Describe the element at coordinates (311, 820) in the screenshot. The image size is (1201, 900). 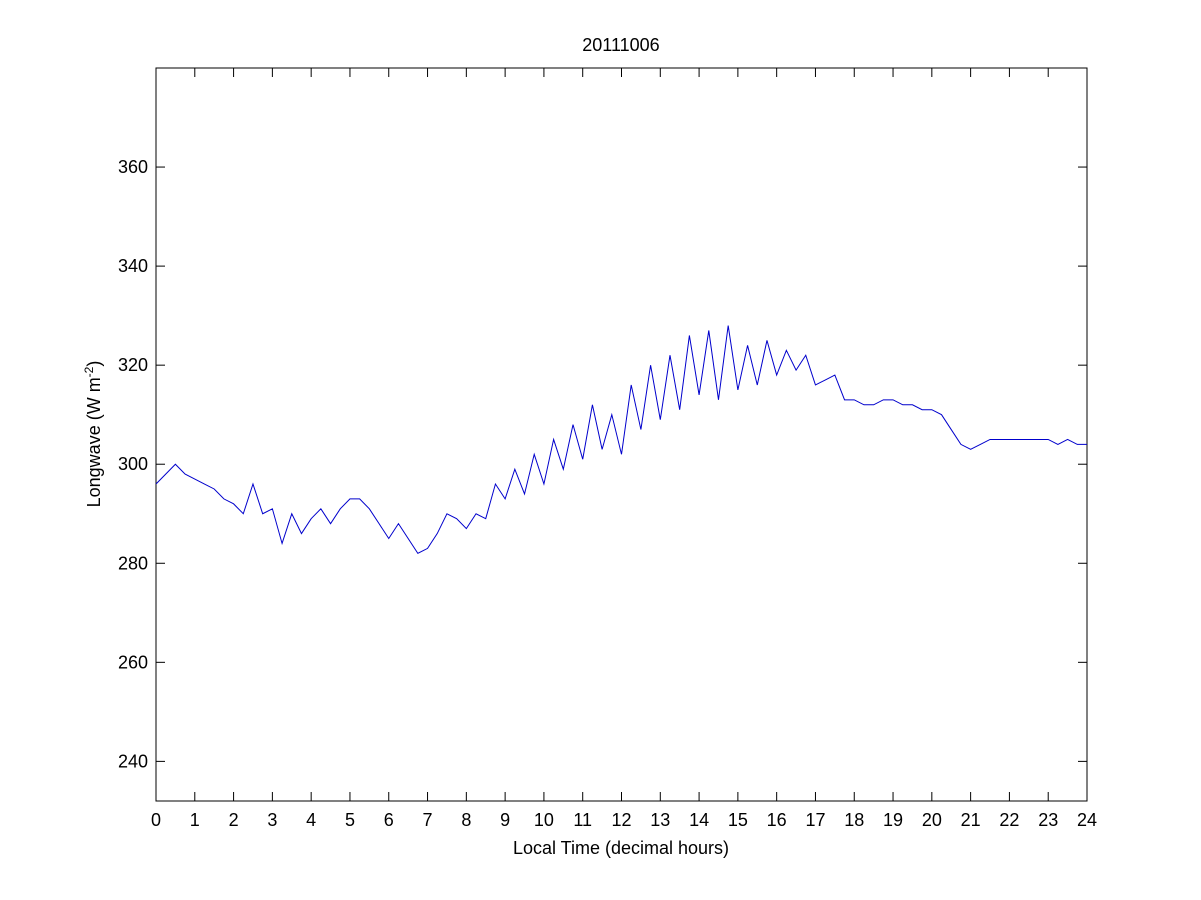
I see `x-tick-label: 4` at that location.